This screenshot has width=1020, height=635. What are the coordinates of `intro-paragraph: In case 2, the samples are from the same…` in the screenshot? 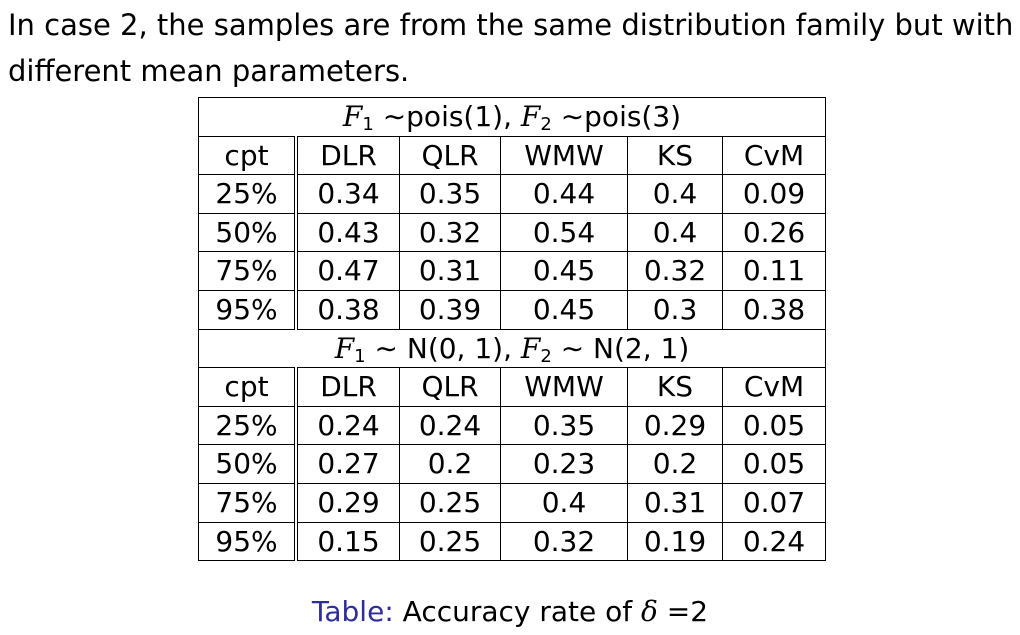 It's located at (512, 48).